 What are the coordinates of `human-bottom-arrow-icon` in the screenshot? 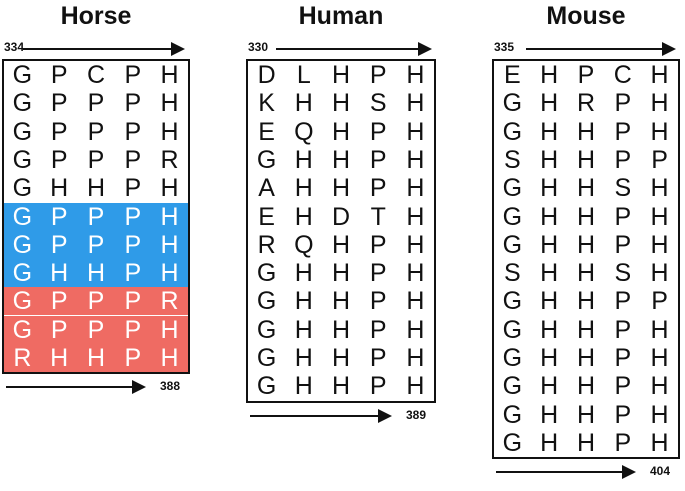 It's located at (321, 415).